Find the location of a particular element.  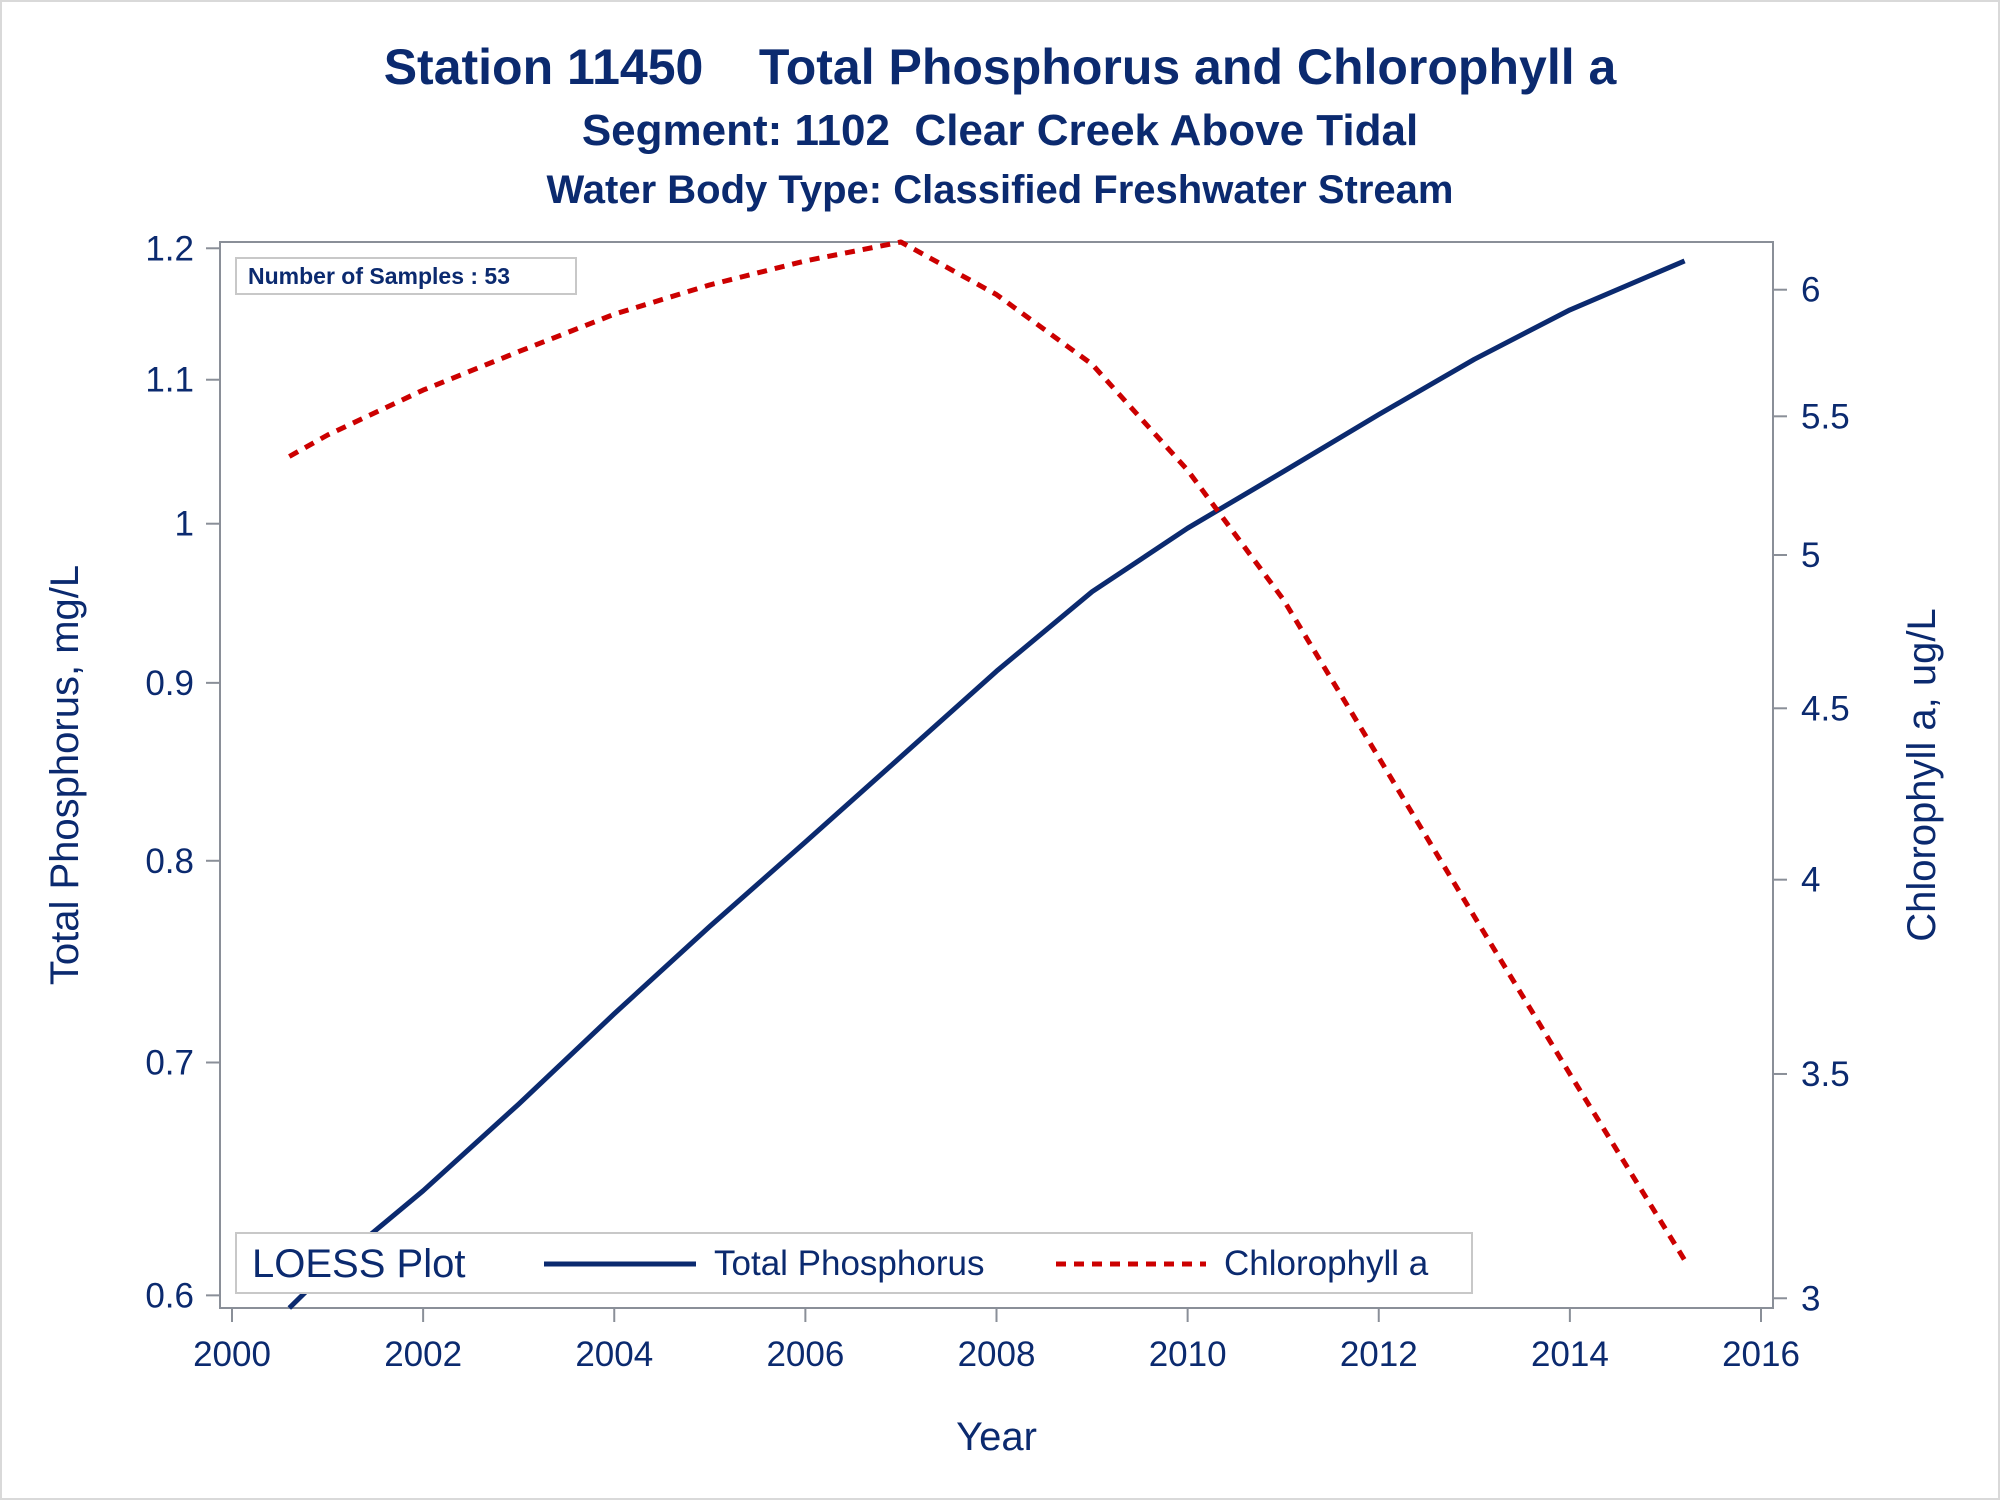

y2-tick-label: 3.5 is located at coordinates (1825, 1074).